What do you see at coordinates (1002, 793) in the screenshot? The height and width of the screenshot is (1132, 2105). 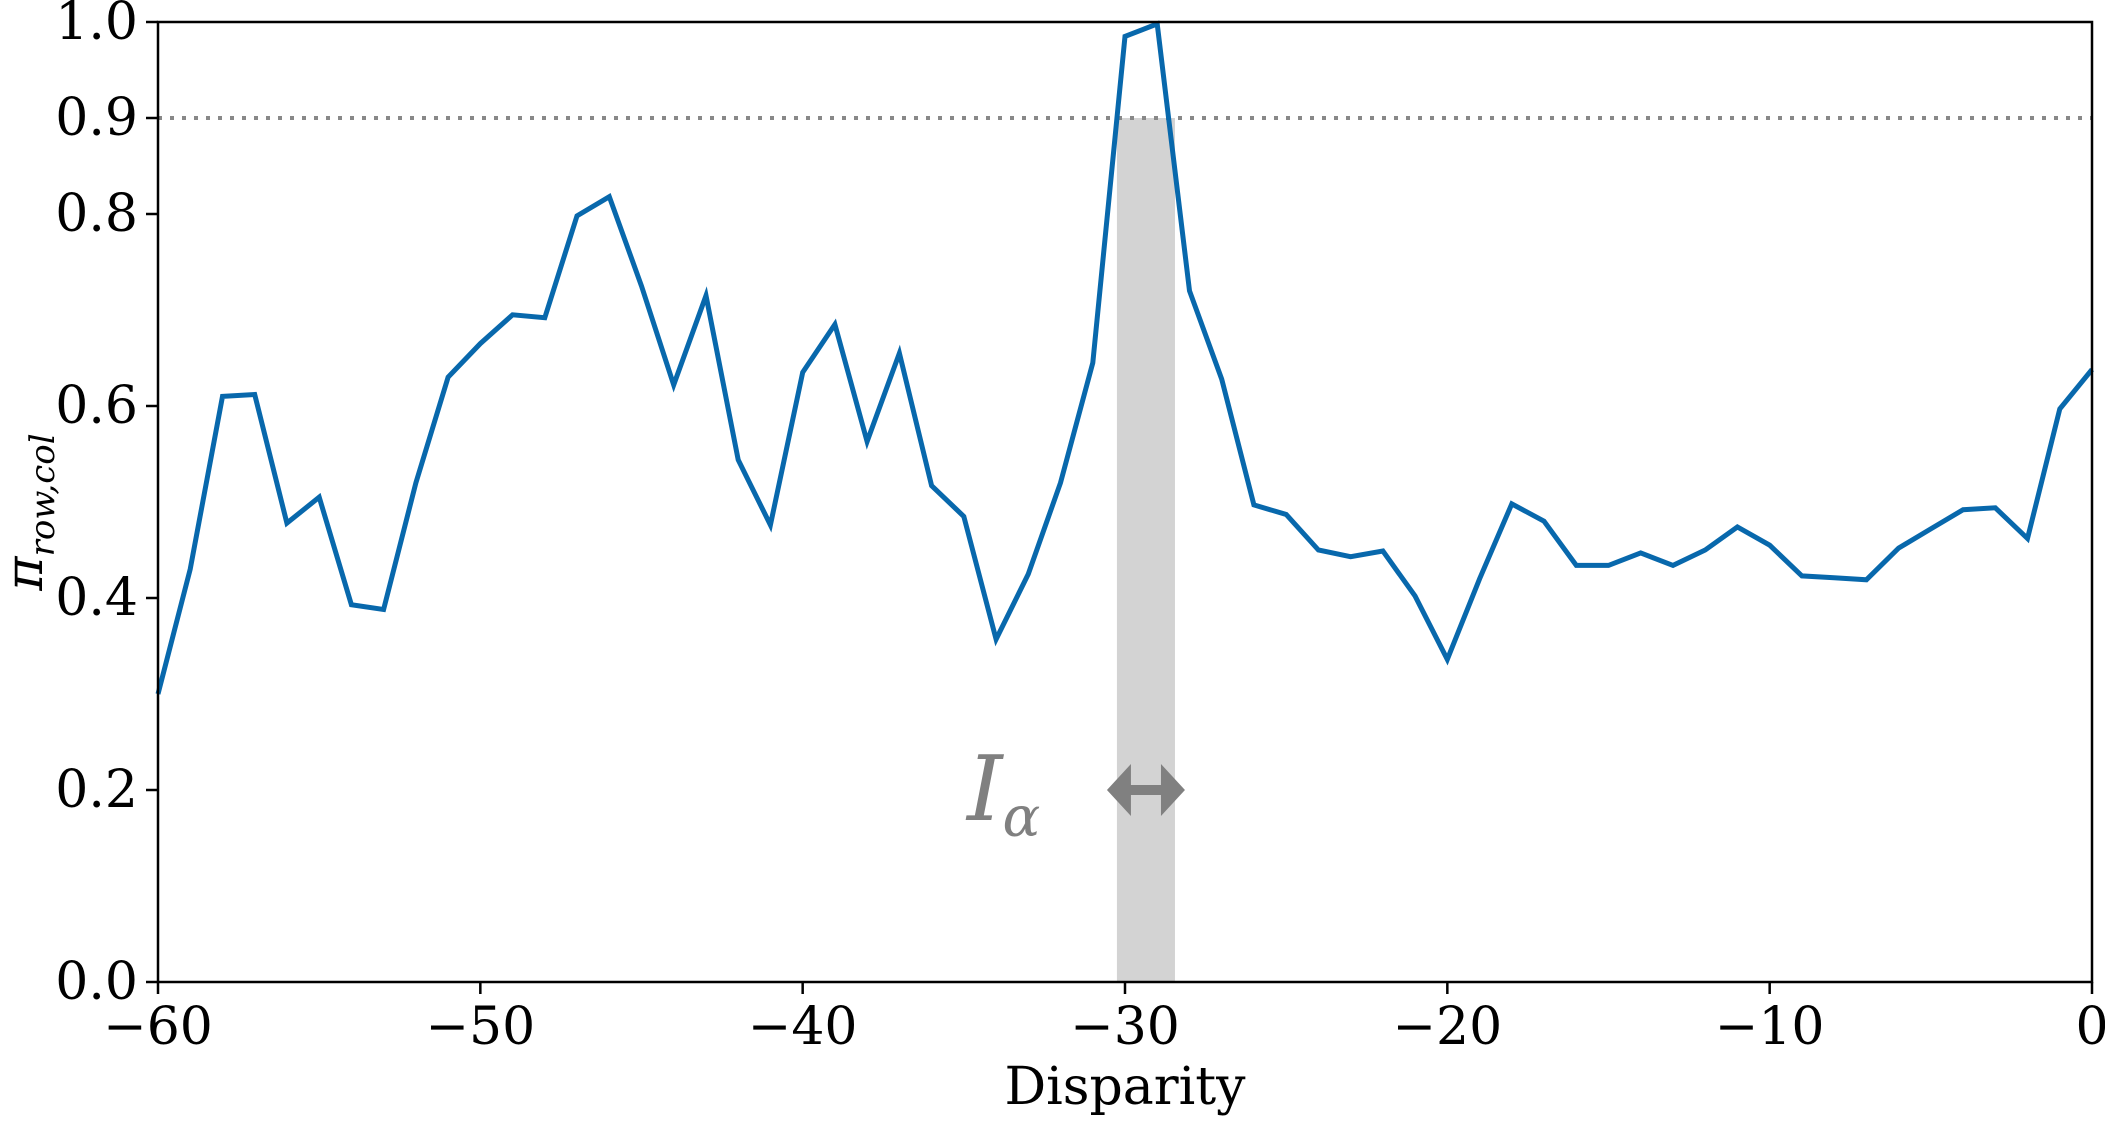 I see `interval-annotation: Iα` at bounding box center [1002, 793].